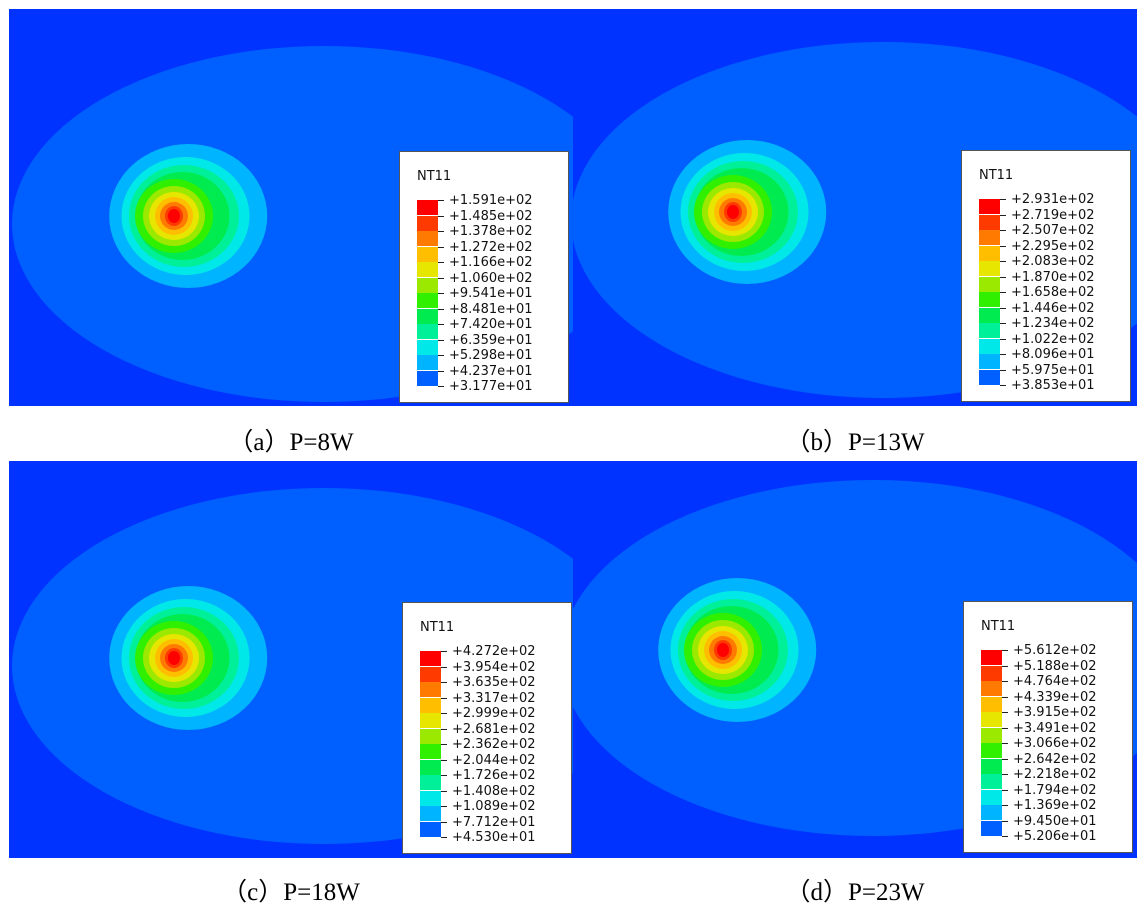  I want to click on legend-value: +2.642e+02, so click(1055, 759).